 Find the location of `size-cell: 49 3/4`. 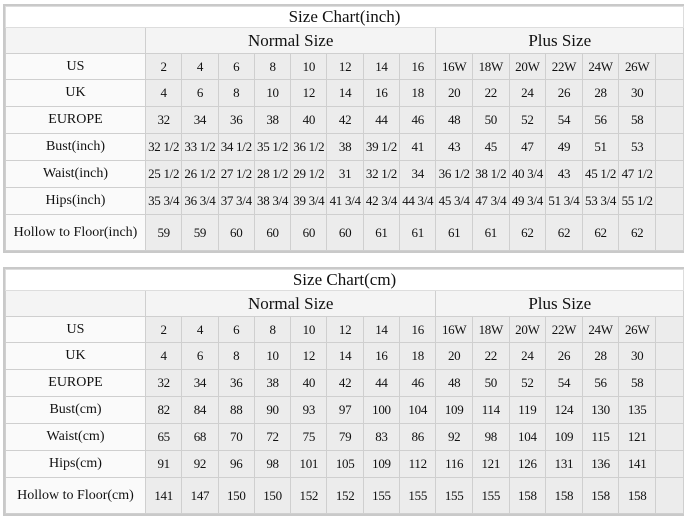

size-cell: 49 3/4 is located at coordinates (527, 201).